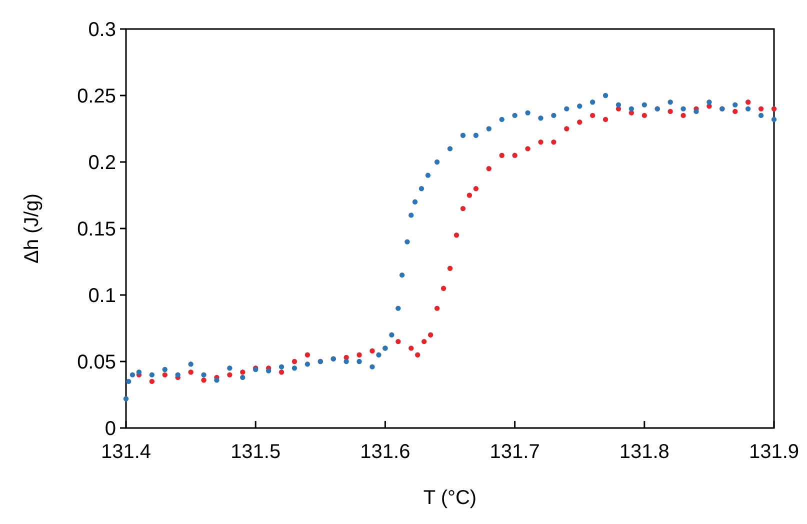 This screenshot has height=524, width=807. I want to click on x-tick-label: 131.9, so click(774, 452).